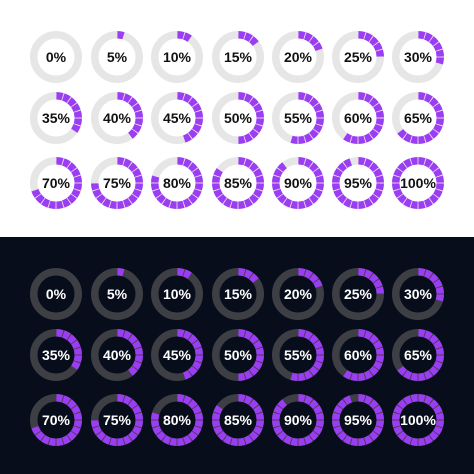 The height and width of the screenshot is (474, 474). Describe the element at coordinates (238, 420) in the screenshot. I see `progress-ring-85: 85%` at that location.